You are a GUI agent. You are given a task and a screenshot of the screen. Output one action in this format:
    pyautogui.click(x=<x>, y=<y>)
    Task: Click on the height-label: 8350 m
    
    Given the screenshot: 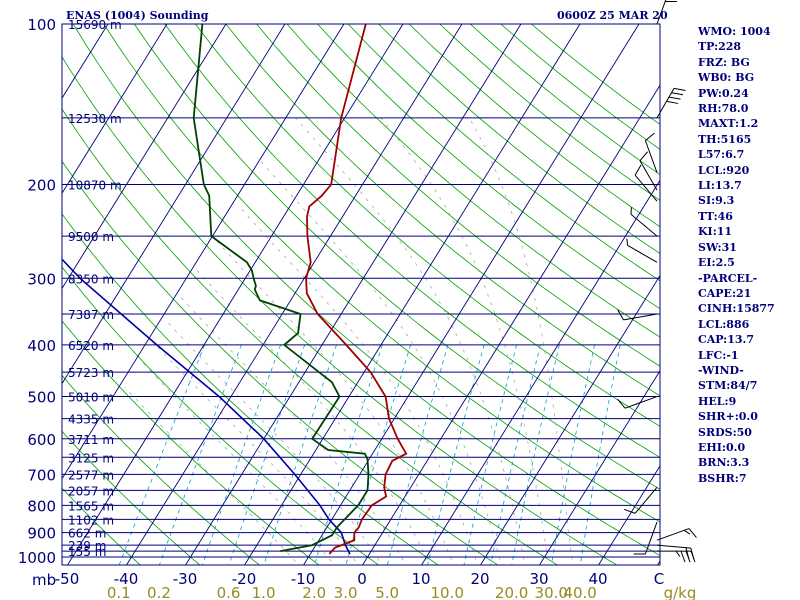 What is the action you would take?
    pyautogui.click(x=91, y=279)
    